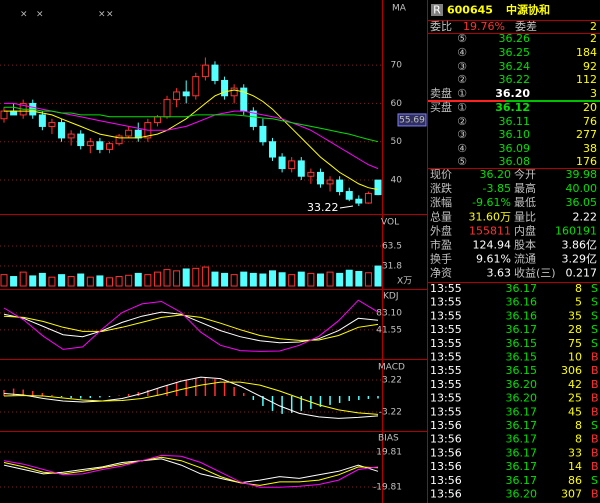  I want to click on stock-name: 中源协和, so click(528, 10).